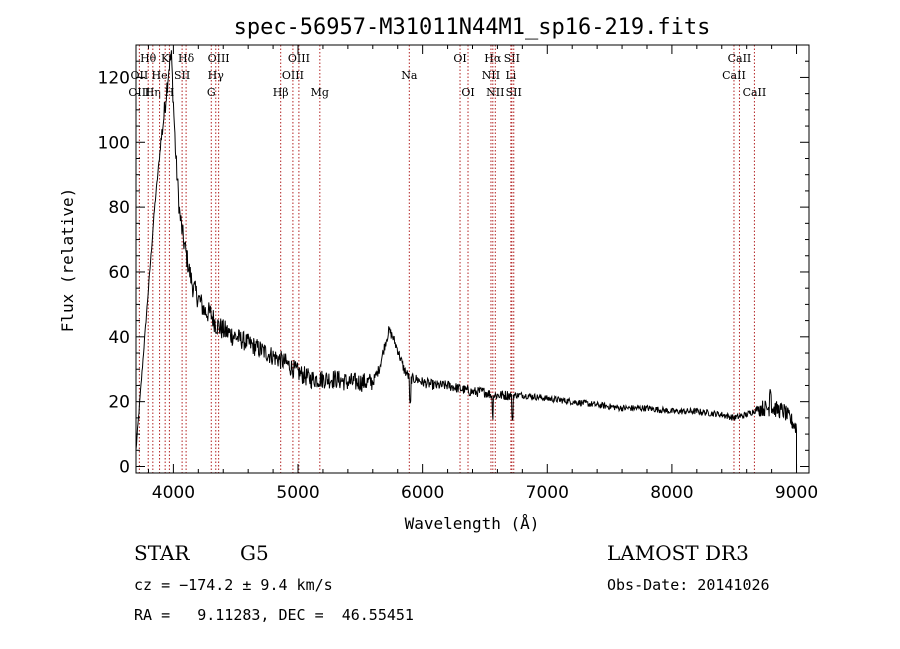  What do you see at coordinates (173, 493) in the screenshot?
I see `x-tick-label: 4000` at bounding box center [173, 493].